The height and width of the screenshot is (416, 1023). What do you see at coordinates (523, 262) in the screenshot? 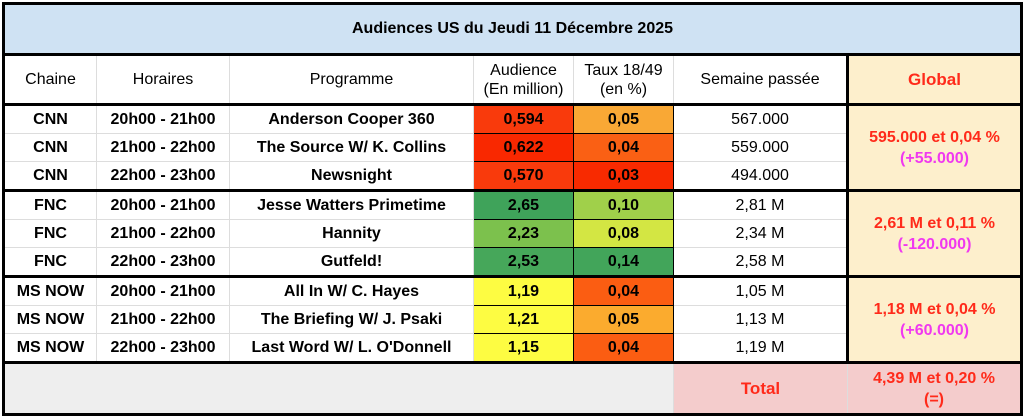
I see `audience-cell: 2,53` at bounding box center [523, 262].